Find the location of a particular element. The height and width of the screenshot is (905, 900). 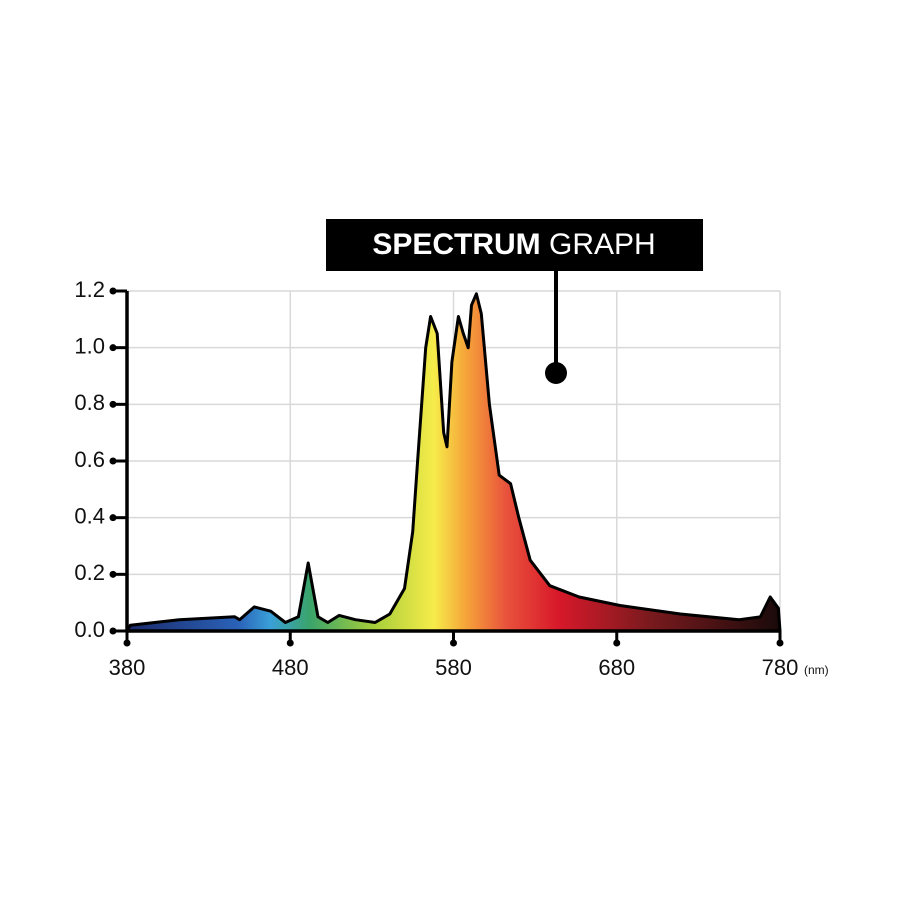

y-tick-label: 0.0 is located at coordinates (89, 629).